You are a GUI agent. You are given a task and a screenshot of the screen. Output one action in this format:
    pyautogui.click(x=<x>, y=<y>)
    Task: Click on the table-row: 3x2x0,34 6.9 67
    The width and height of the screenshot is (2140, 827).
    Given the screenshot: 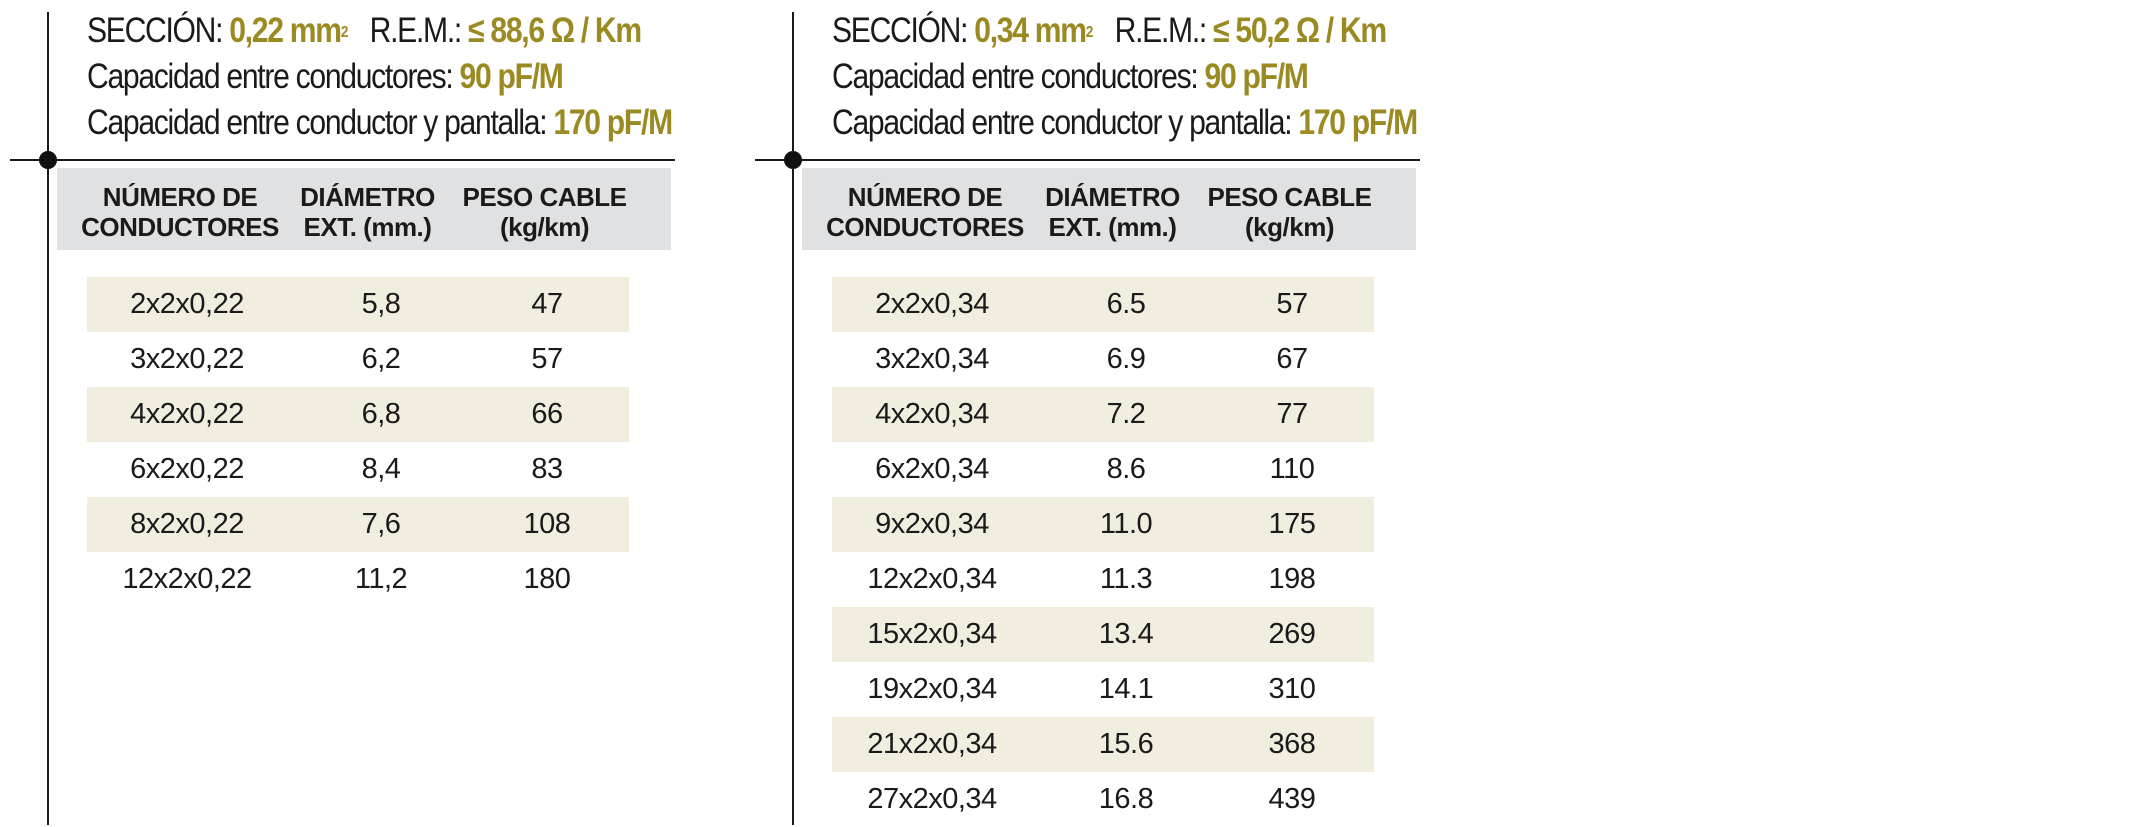 What is the action you would take?
    pyautogui.click(x=1103, y=359)
    